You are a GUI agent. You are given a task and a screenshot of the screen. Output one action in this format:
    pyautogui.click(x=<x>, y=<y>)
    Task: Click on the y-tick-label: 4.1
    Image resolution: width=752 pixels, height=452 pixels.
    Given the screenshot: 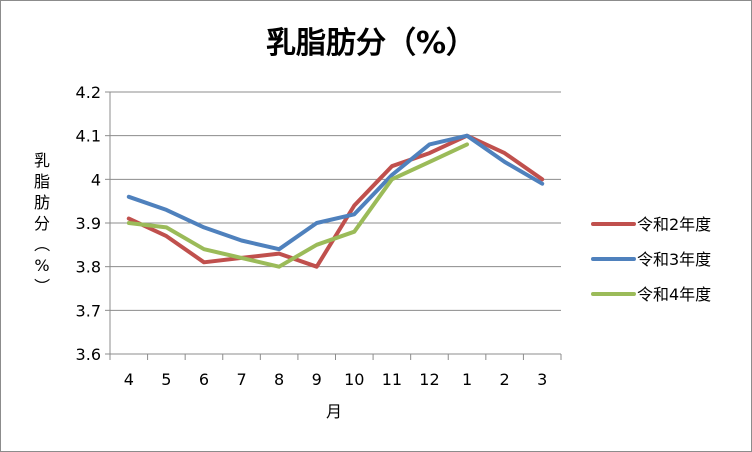 What is the action you would take?
    pyautogui.click(x=88, y=136)
    